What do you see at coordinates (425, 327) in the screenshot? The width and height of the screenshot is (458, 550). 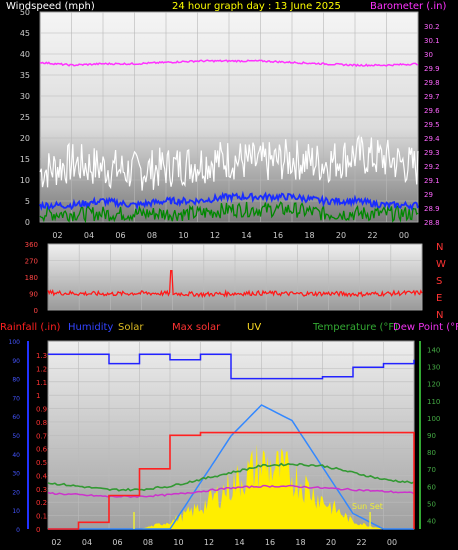 I see `legend-entry: Dew Point (°F)` at bounding box center [425, 327].